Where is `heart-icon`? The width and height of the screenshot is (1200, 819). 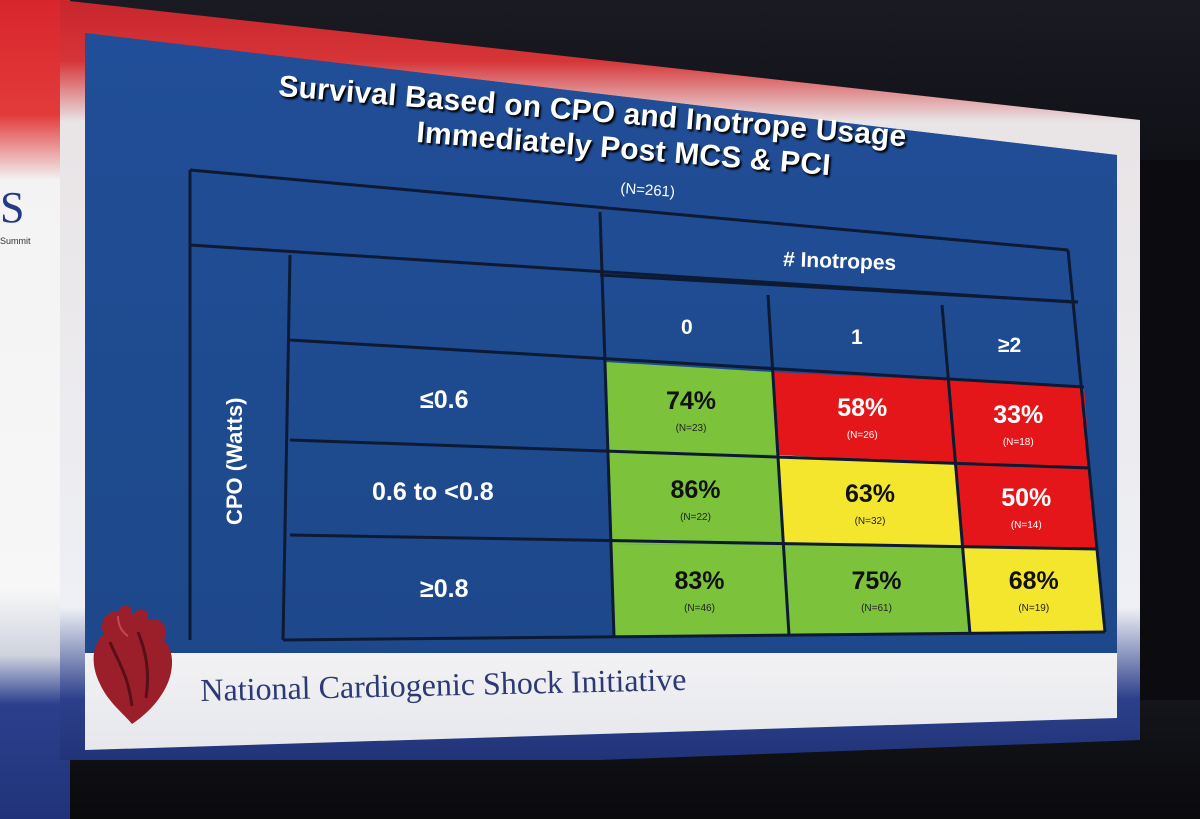
heart-icon is located at coordinates (133, 664).